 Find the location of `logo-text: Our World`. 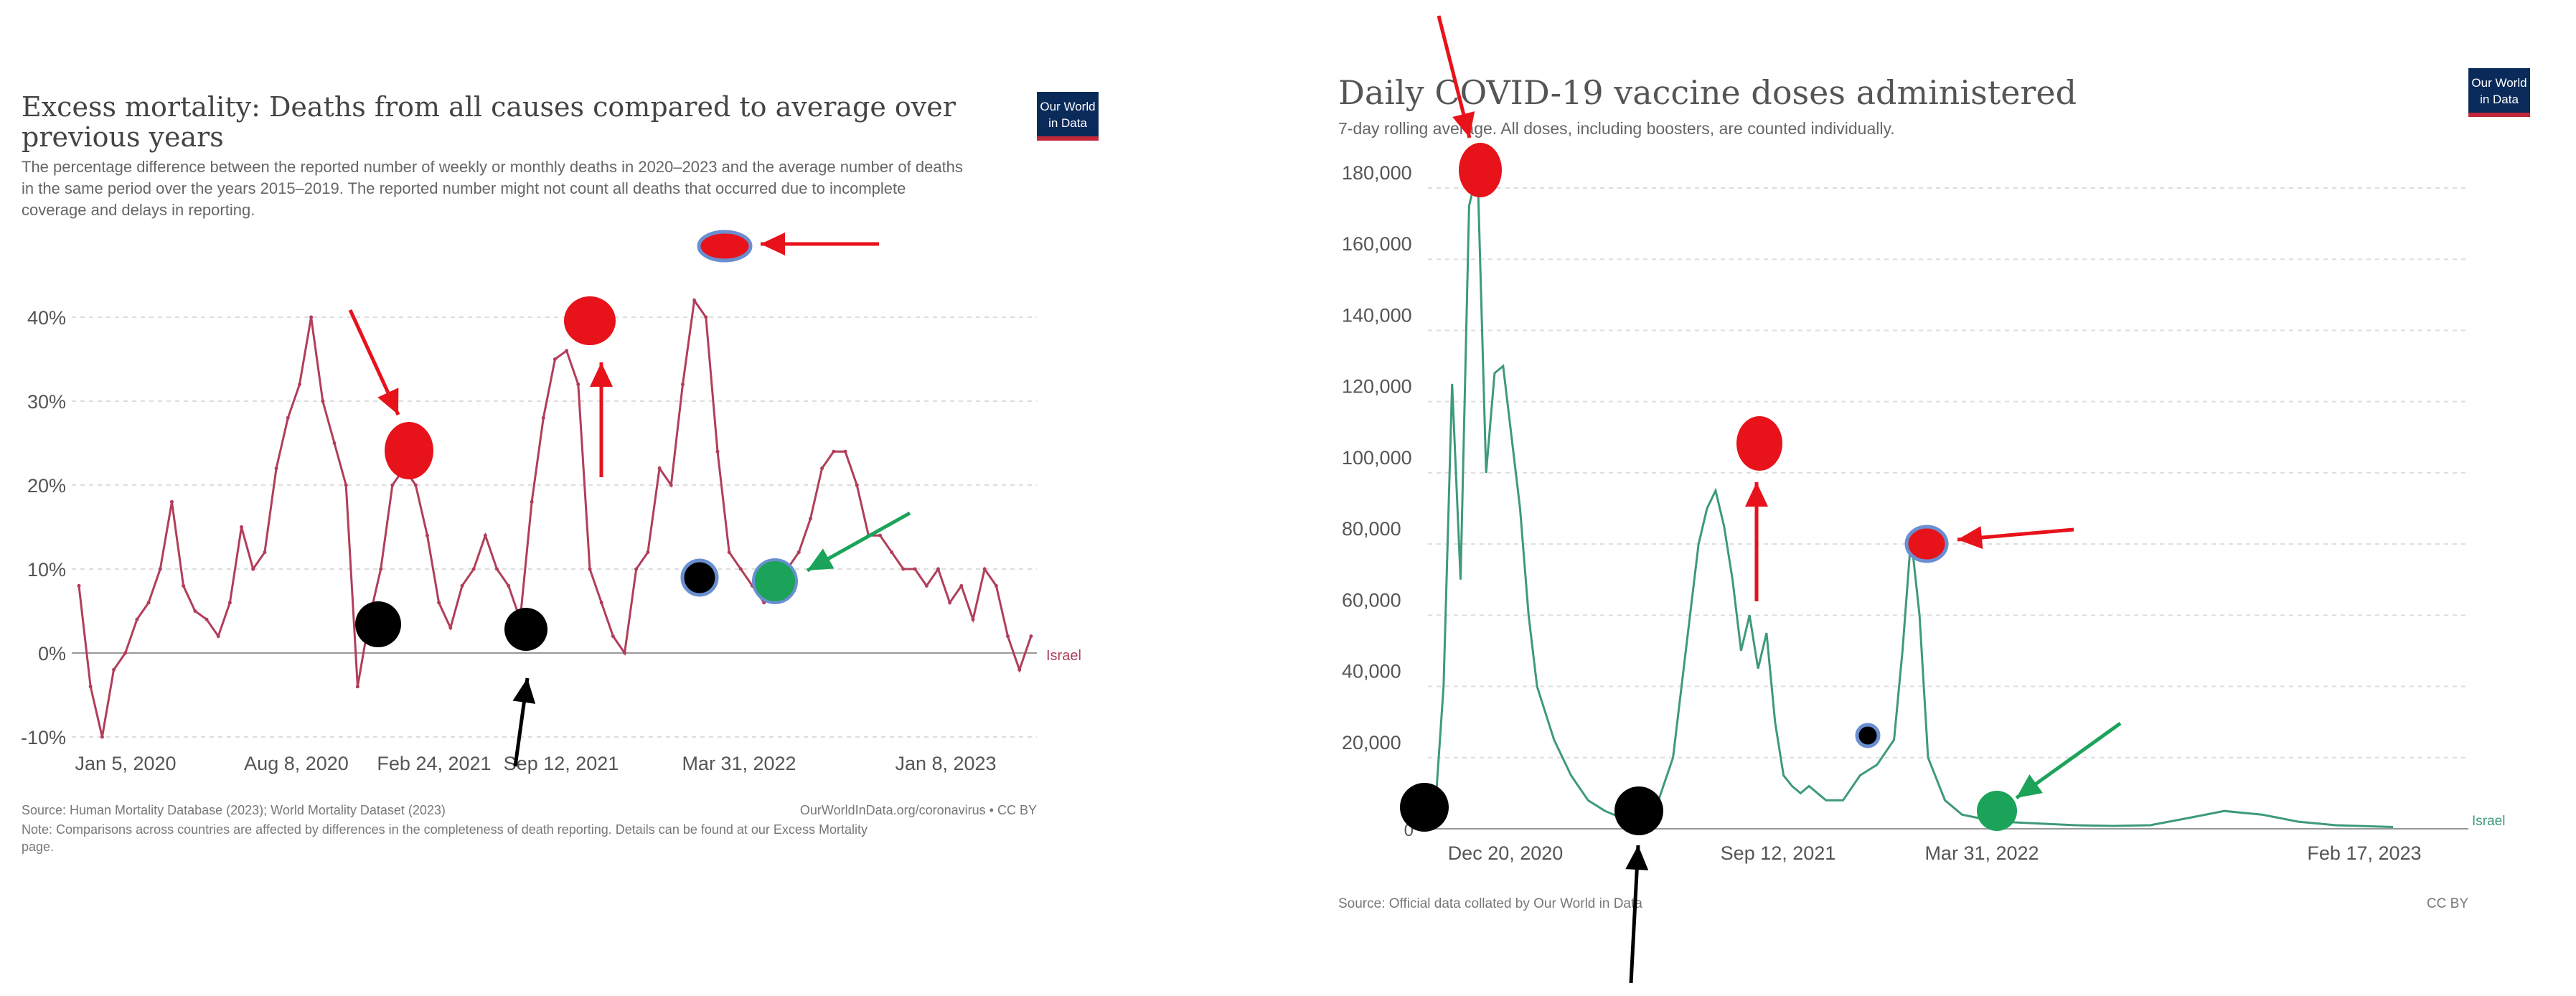

logo-text: Our World is located at coordinates (1067, 106).